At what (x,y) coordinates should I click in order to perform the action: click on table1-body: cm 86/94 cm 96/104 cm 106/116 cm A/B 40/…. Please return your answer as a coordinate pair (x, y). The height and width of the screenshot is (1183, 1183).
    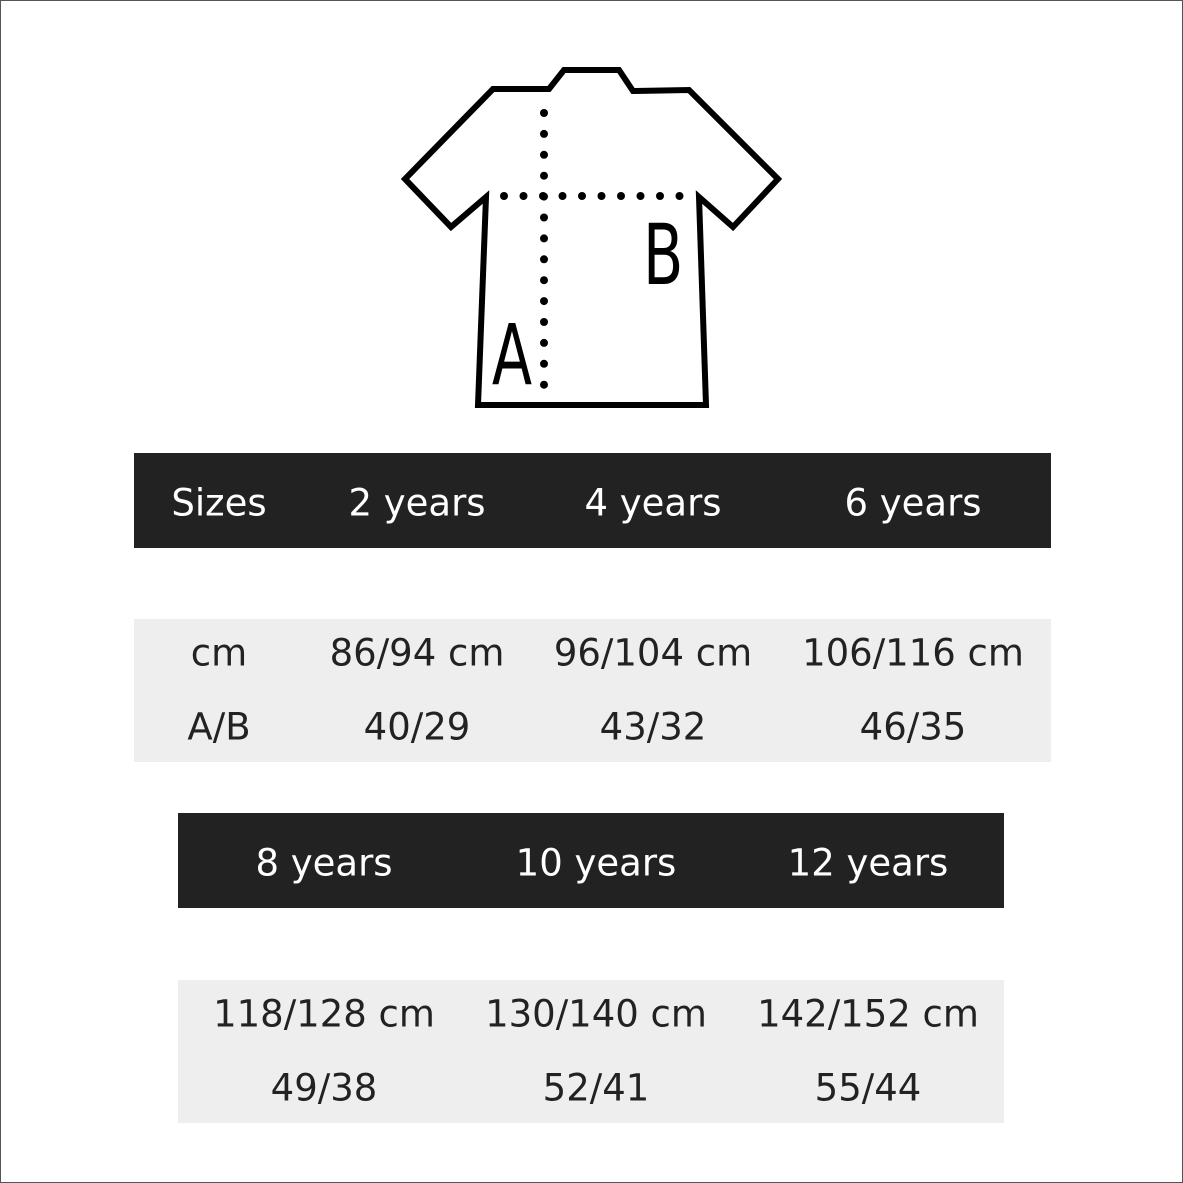
    Looking at the image, I should click on (592, 690).